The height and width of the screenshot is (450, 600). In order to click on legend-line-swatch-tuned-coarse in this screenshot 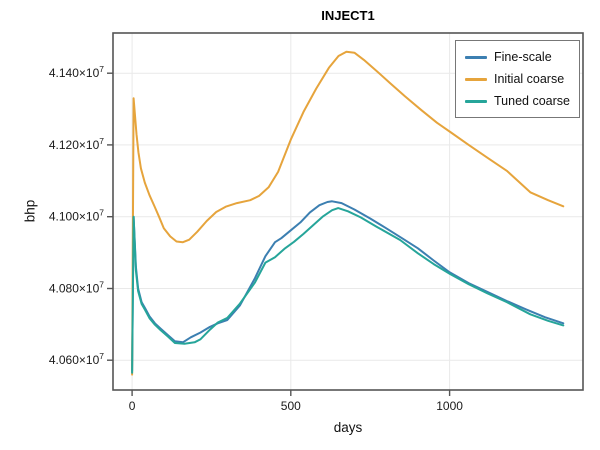, I will do `click(476, 101)`.